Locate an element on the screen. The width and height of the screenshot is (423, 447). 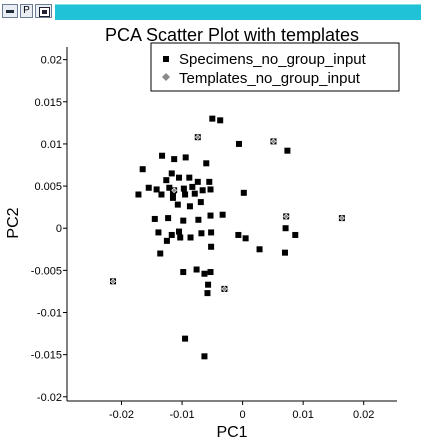
window-titlebar: P is located at coordinates (211, 10).